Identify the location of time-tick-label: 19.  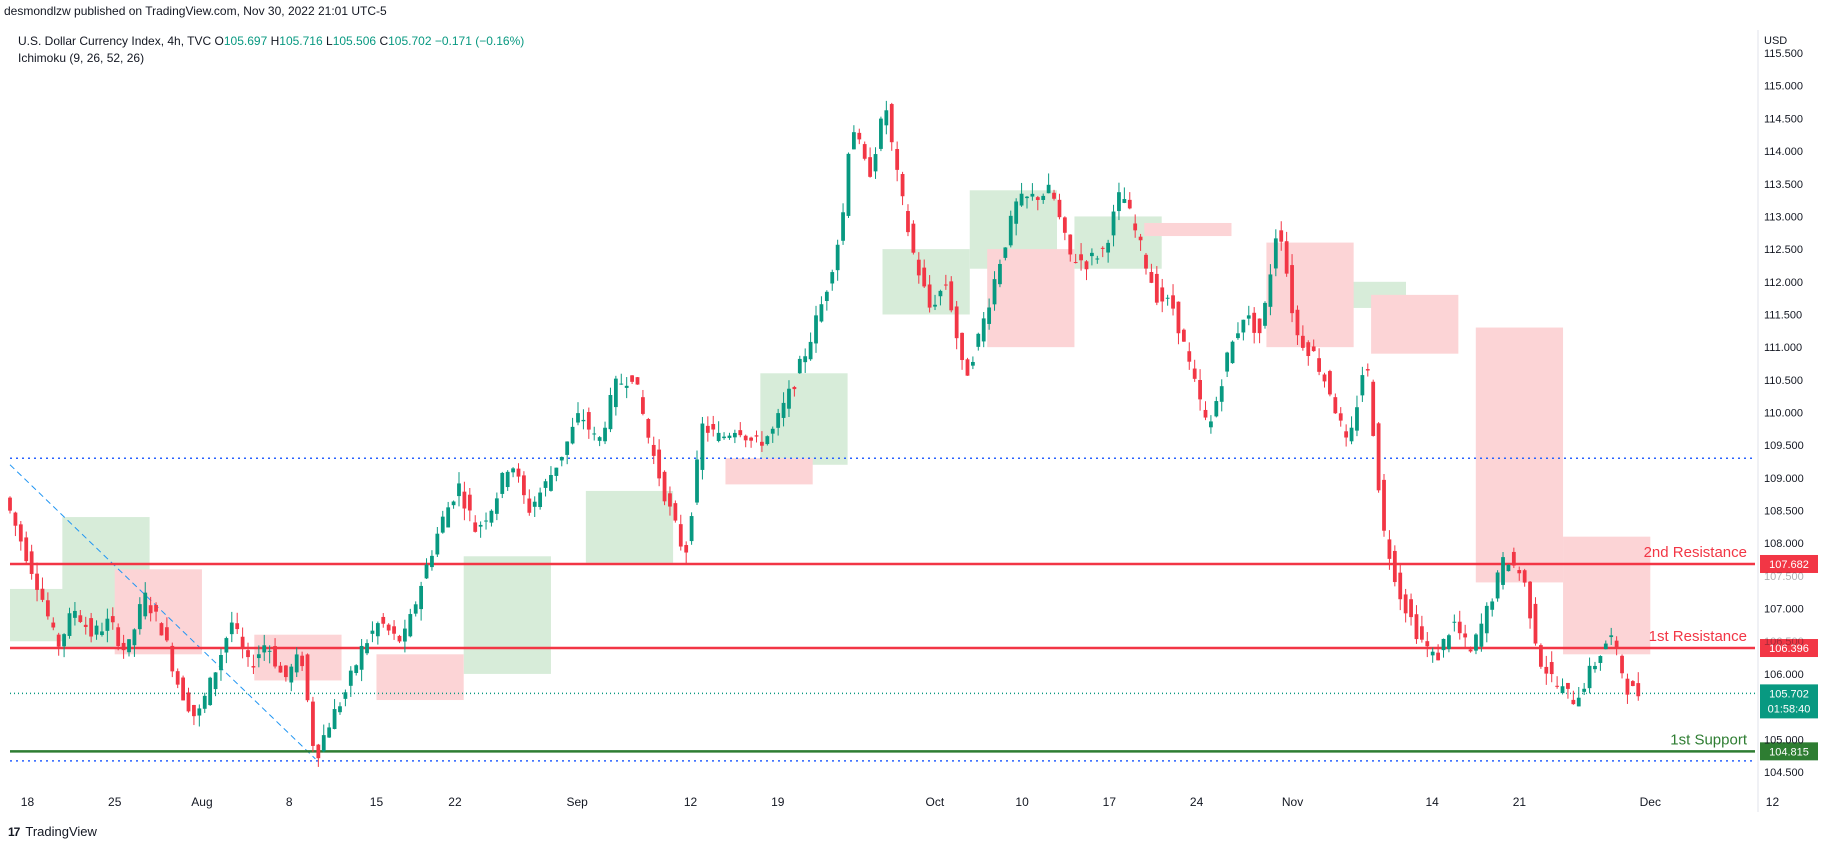
(778, 802).